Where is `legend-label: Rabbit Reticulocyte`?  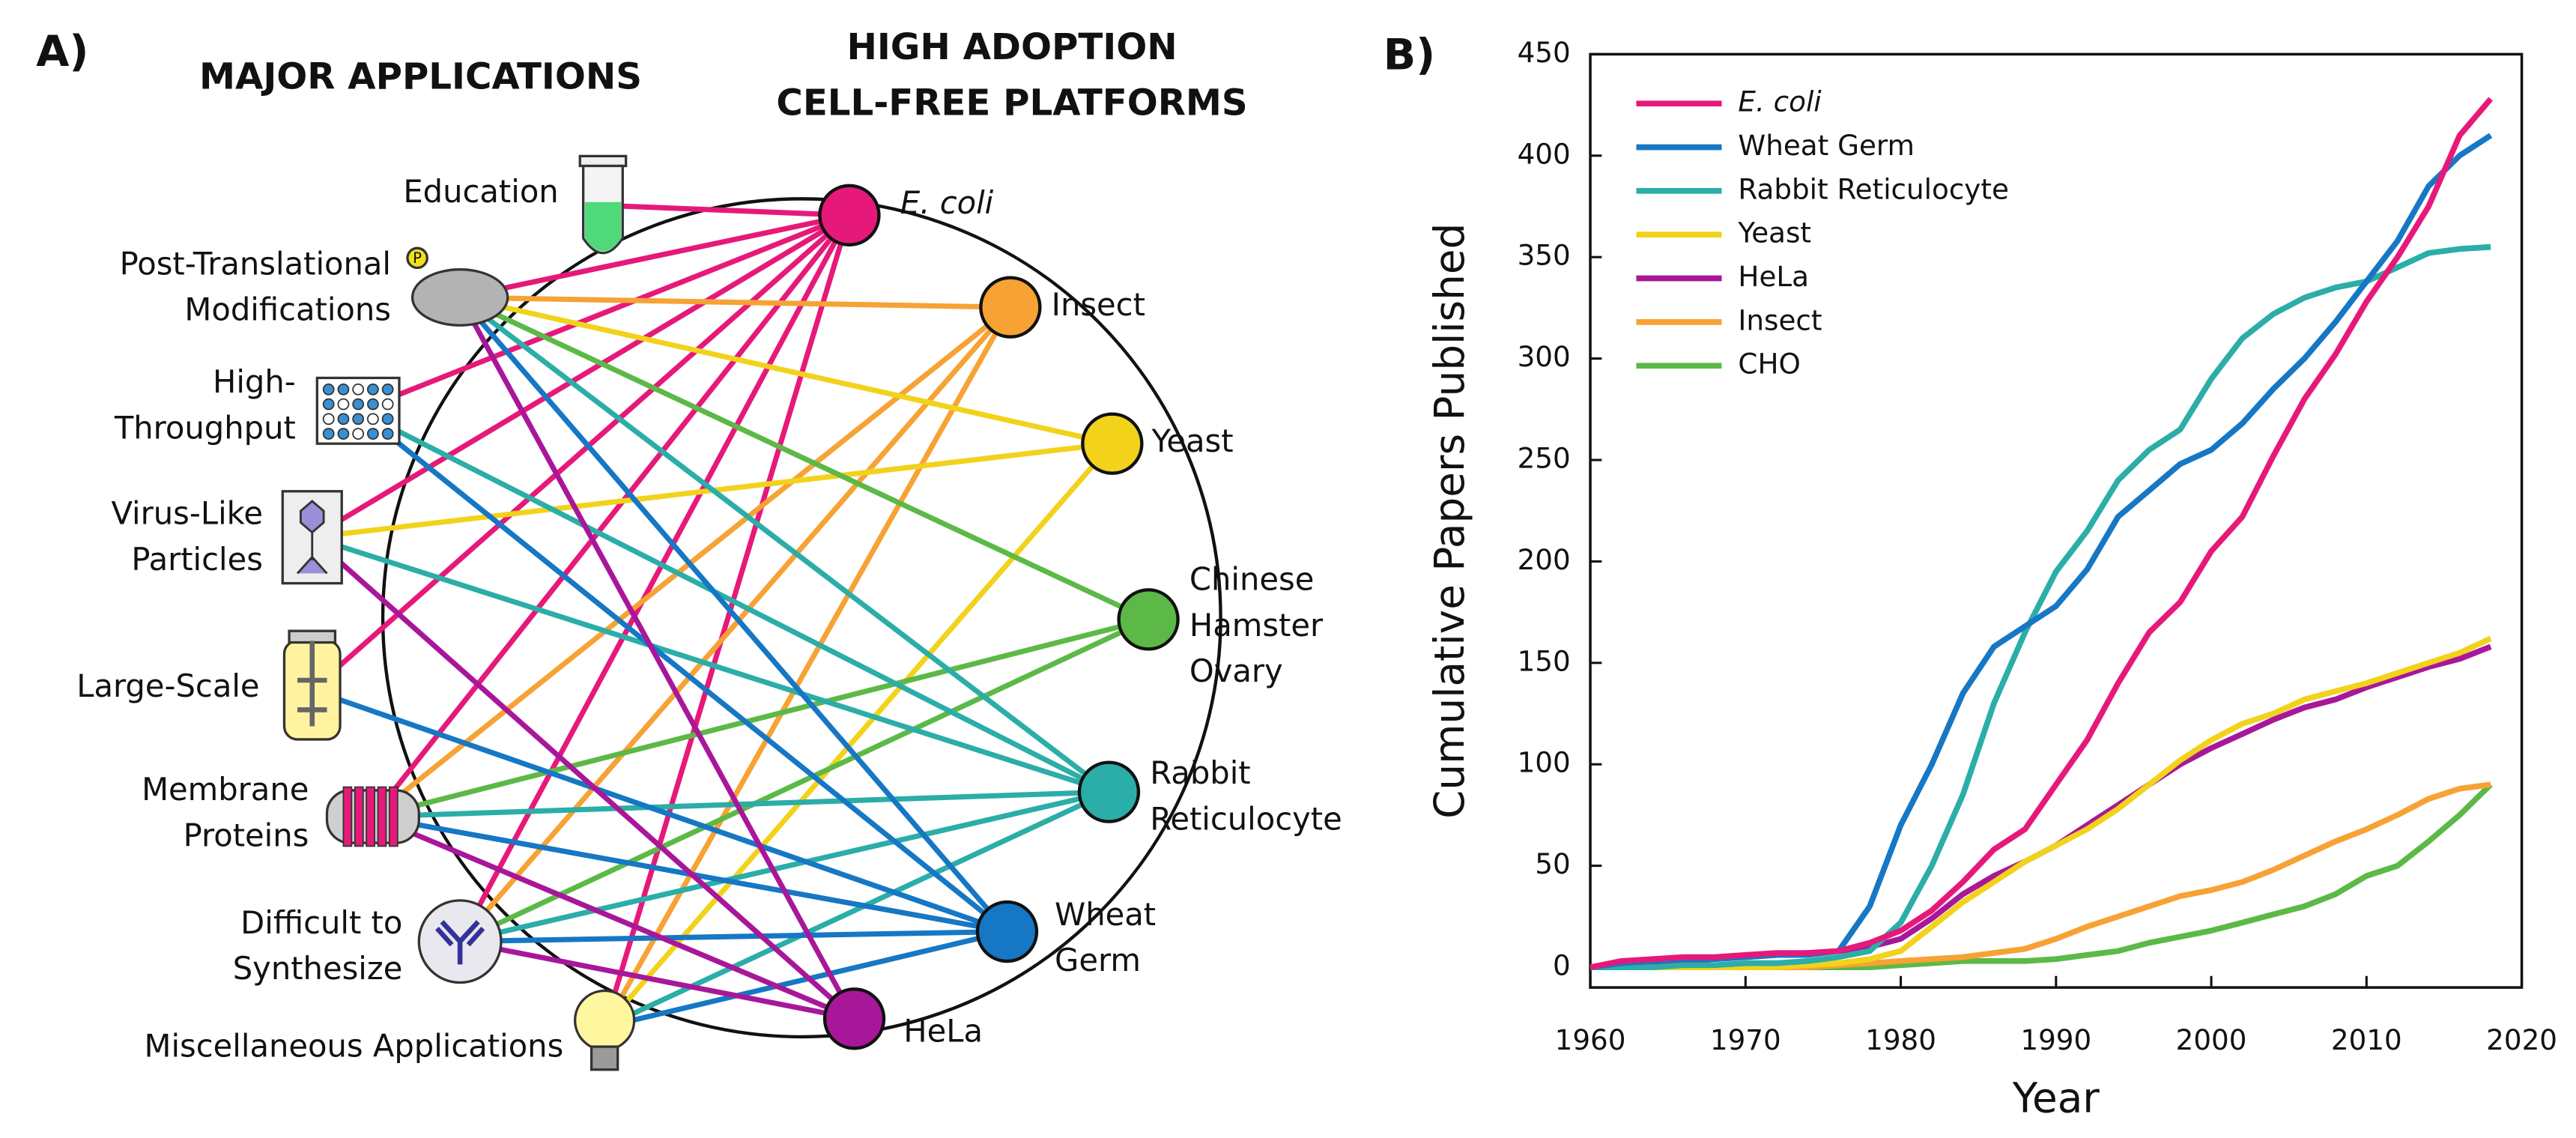 legend-label: Rabbit Reticulocyte is located at coordinates (1873, 188).